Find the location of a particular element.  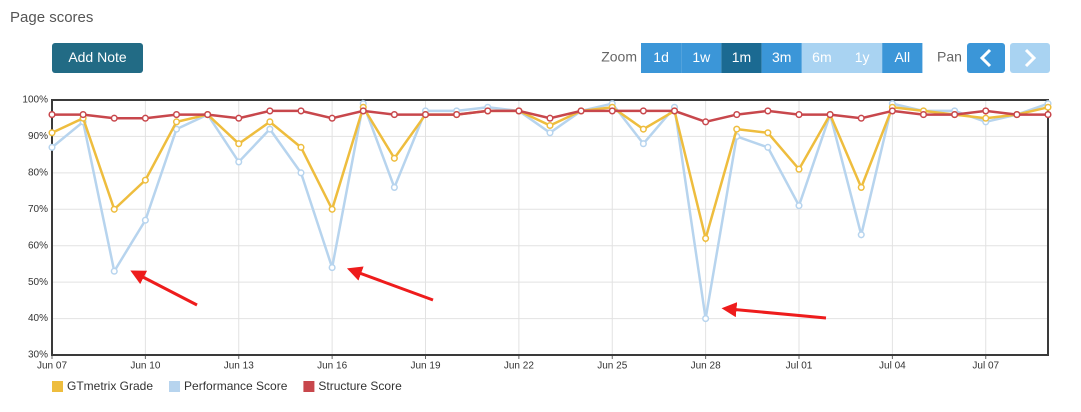

y-tick-label: 80% is located at coordinates (38, 172).